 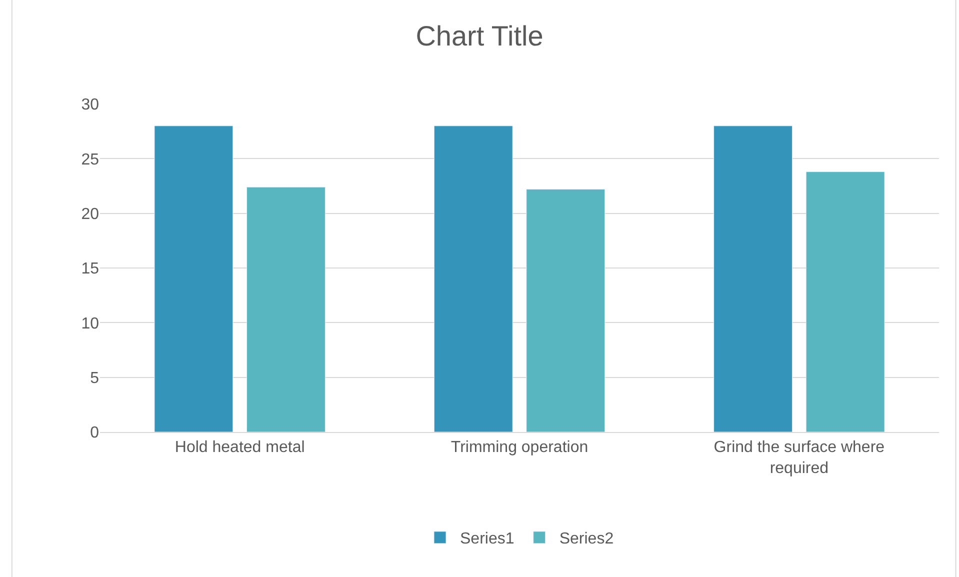 I want to click on y-tick-label: 25, so click(x=90, y=159).